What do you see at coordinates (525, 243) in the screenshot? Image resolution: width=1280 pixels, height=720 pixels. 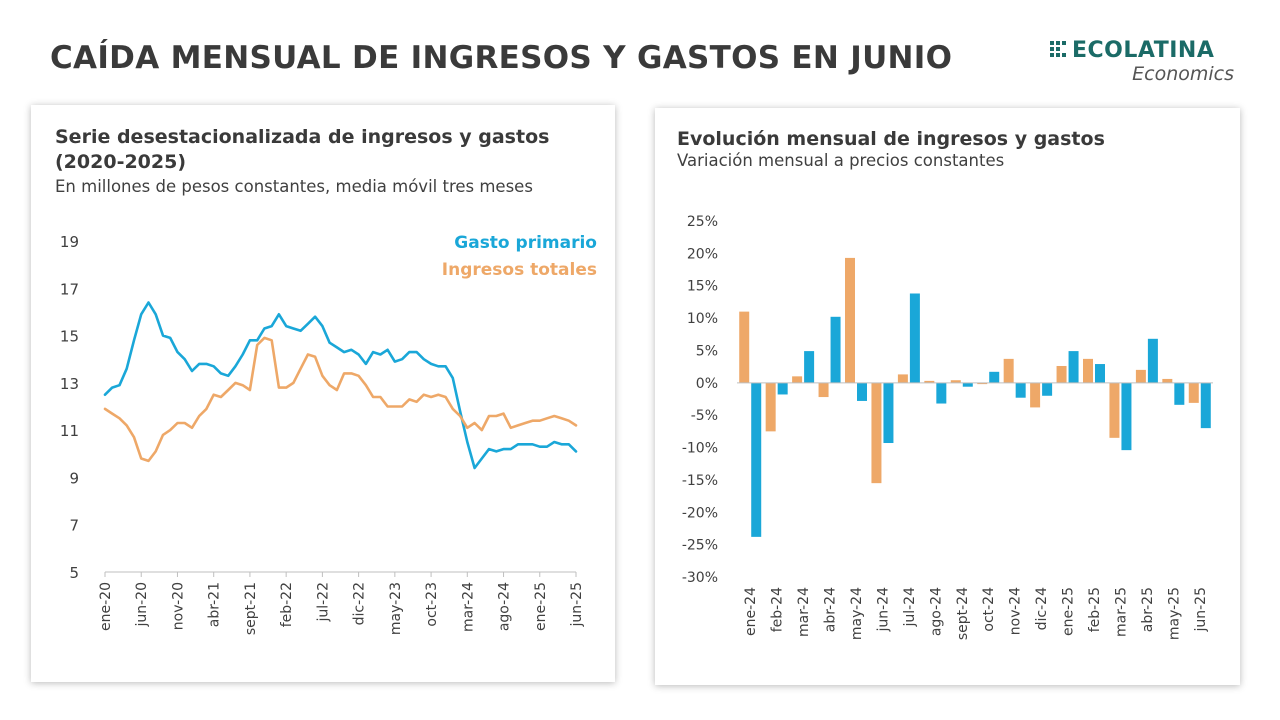 I see `legend-label: Gasto primario` at bounding box center [525, 243].